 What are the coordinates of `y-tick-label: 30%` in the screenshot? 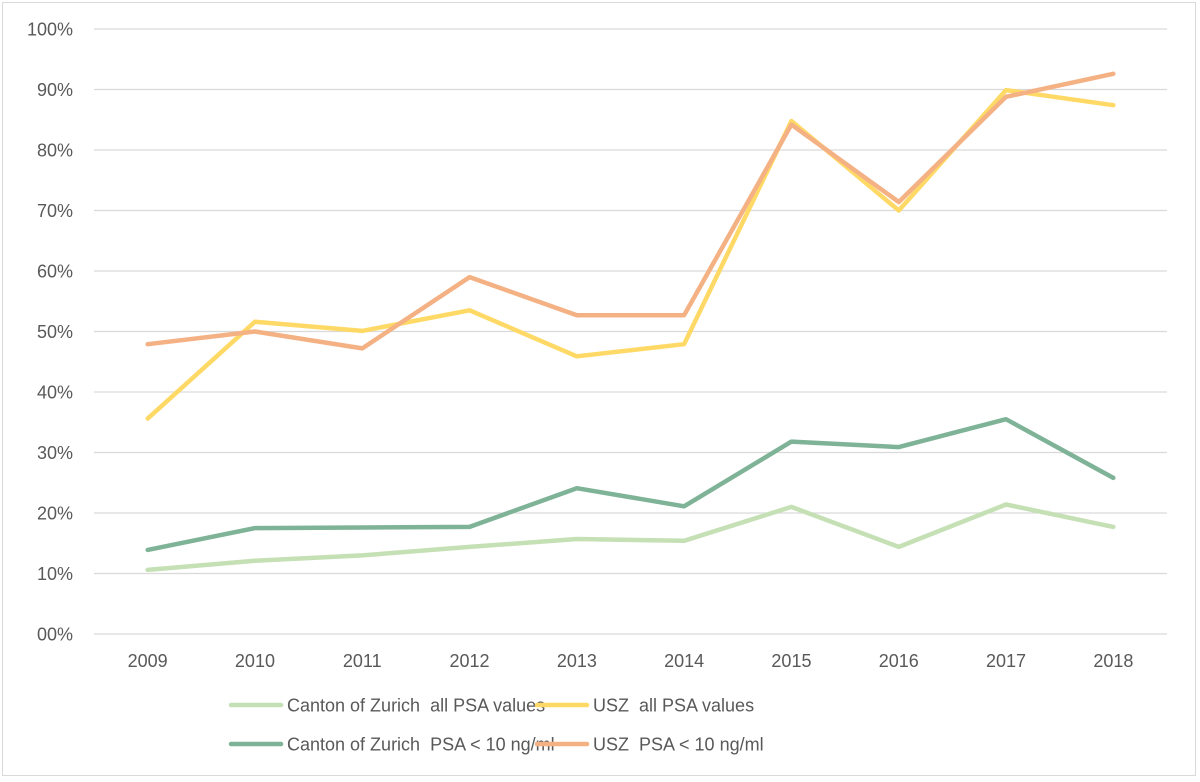 It's located at (55, 453).